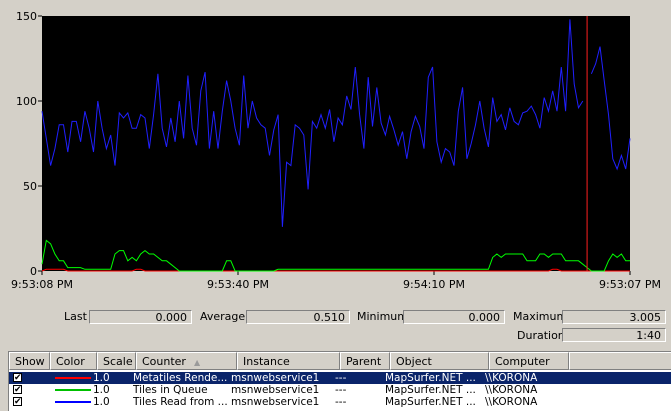  Describe the element at coordinates (30, 186) in the screenshot. I see `y-tick-label: 50` at that location.